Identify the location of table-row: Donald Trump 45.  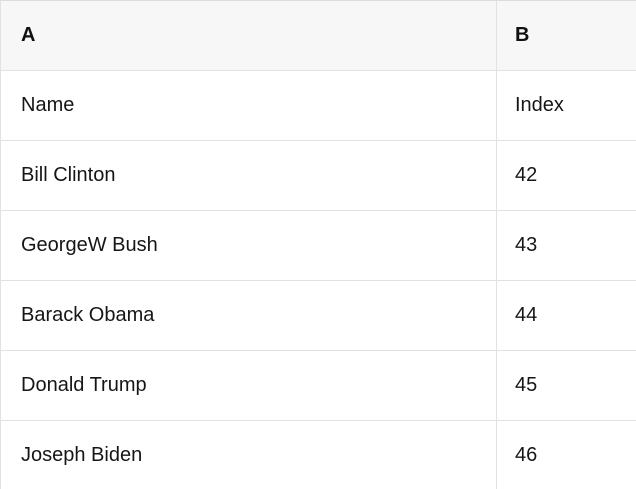
(318, 386).